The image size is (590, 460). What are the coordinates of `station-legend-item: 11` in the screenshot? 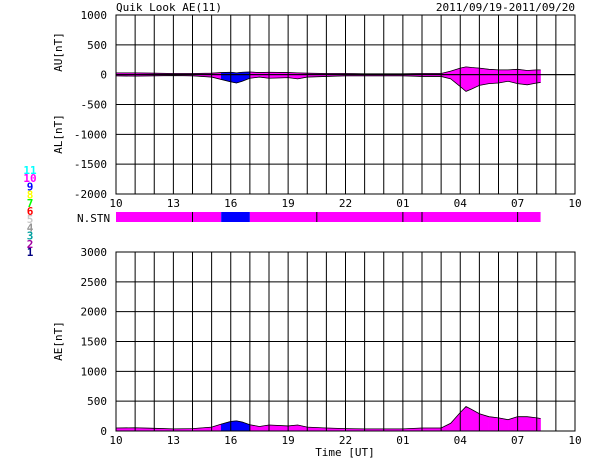 It's located at (30, 170).